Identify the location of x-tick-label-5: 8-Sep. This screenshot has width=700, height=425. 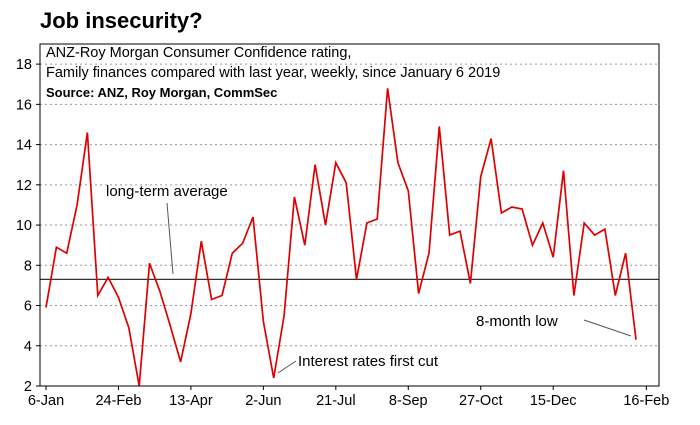
(408, 401).